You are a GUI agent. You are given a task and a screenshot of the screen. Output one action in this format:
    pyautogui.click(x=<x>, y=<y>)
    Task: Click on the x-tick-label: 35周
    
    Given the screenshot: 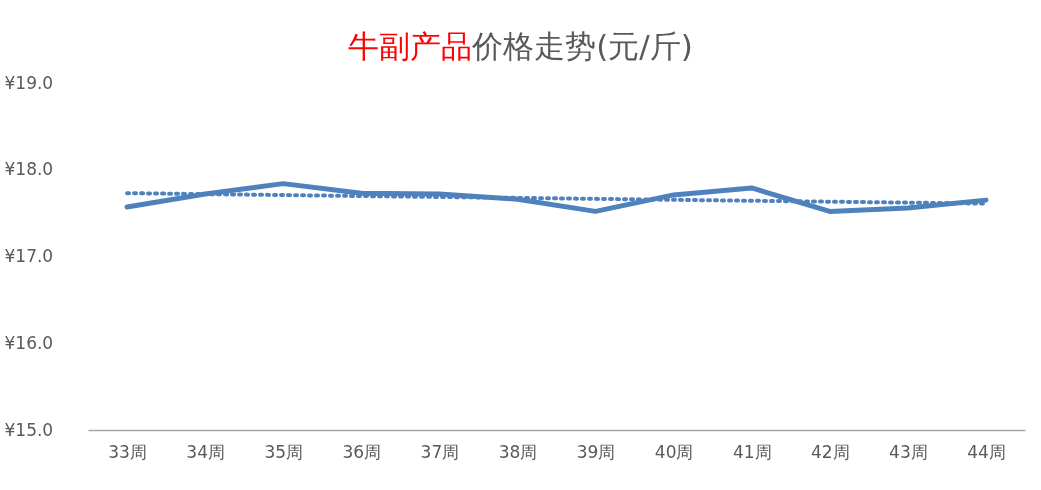 What is the action you would take?
    pyautogui.click(x=284, y=451)
    